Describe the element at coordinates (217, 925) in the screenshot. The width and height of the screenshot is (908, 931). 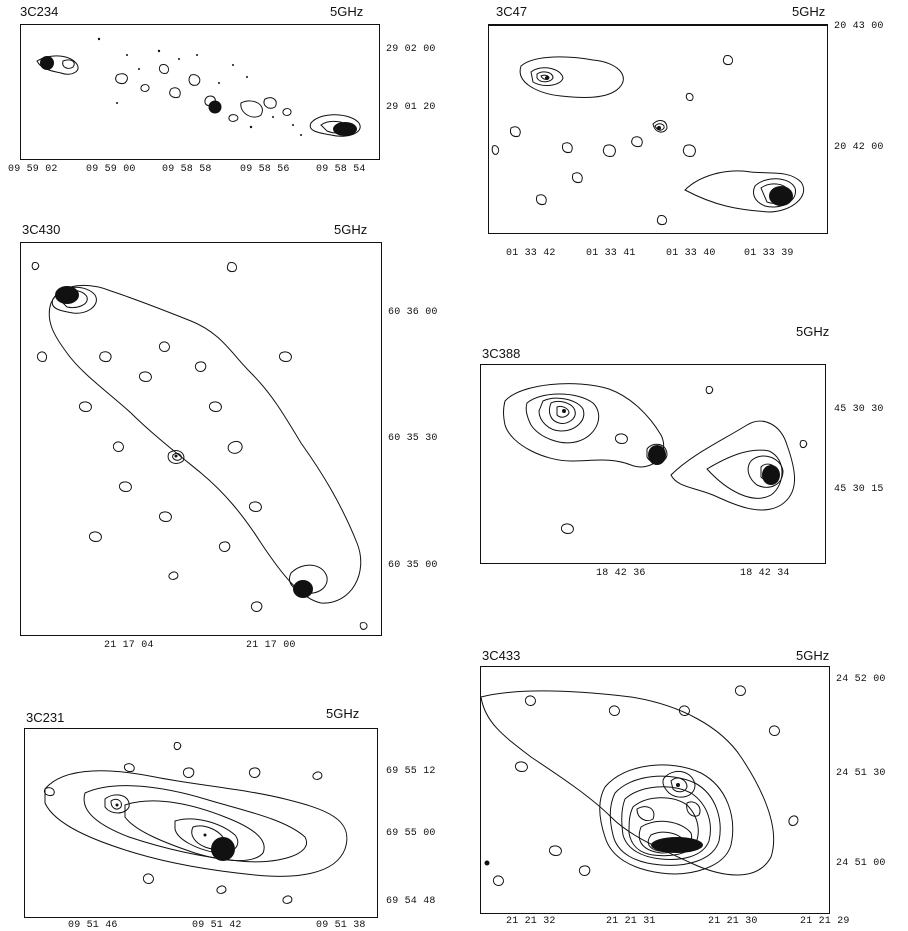
I see `ra-tick-label: 09 51 42` at that location.